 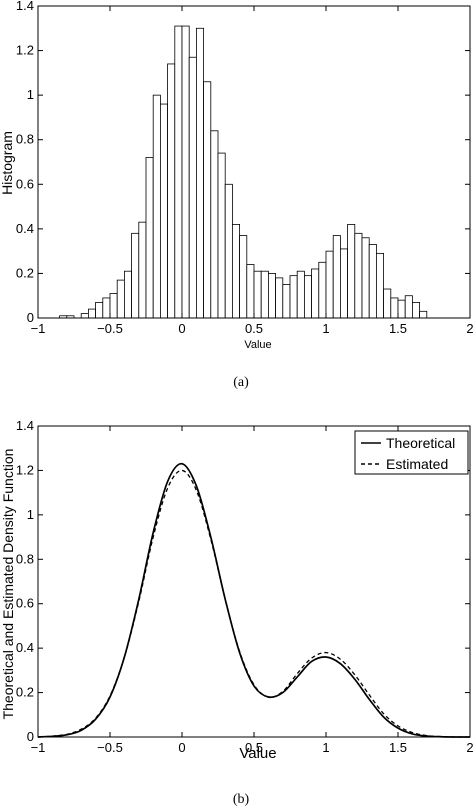 What do you see at coordinates (25, 558) in the screenshot?
I see `density-y-tick-label: 0.8` at bounding box center [25, 558].